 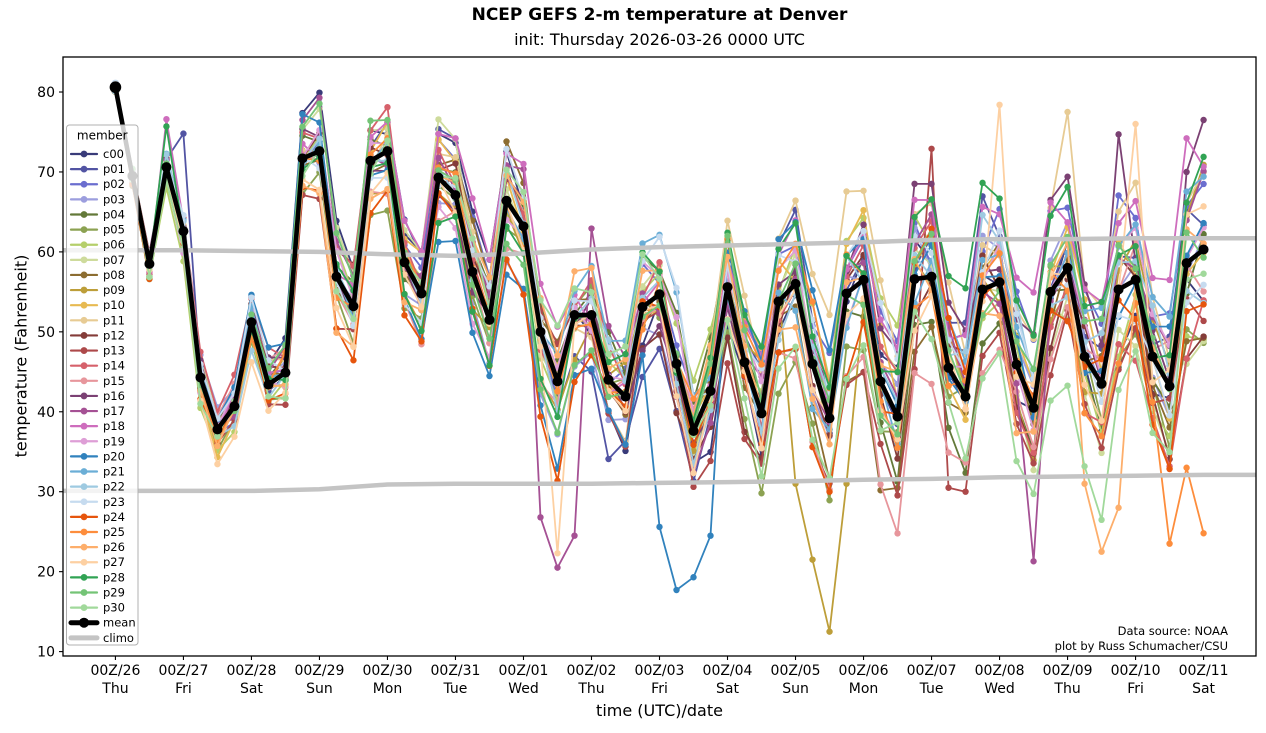 What do you see at coordinates (114, 472) in the screenshot?
I see `svg-text: p21` at bounding box center [114, 472].